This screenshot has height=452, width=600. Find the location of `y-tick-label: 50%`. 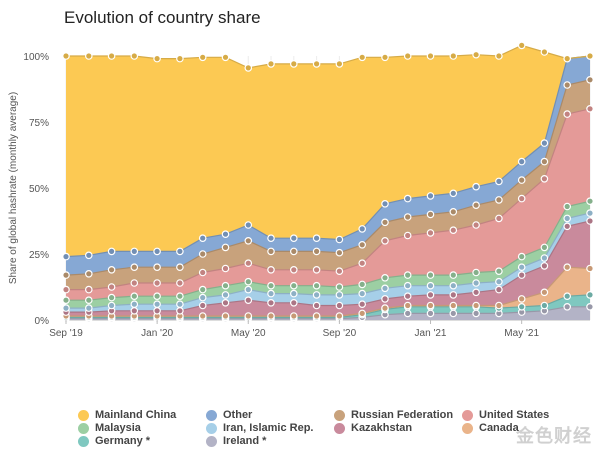

y-tick-label: 50% is located at coordinates (39, 189).